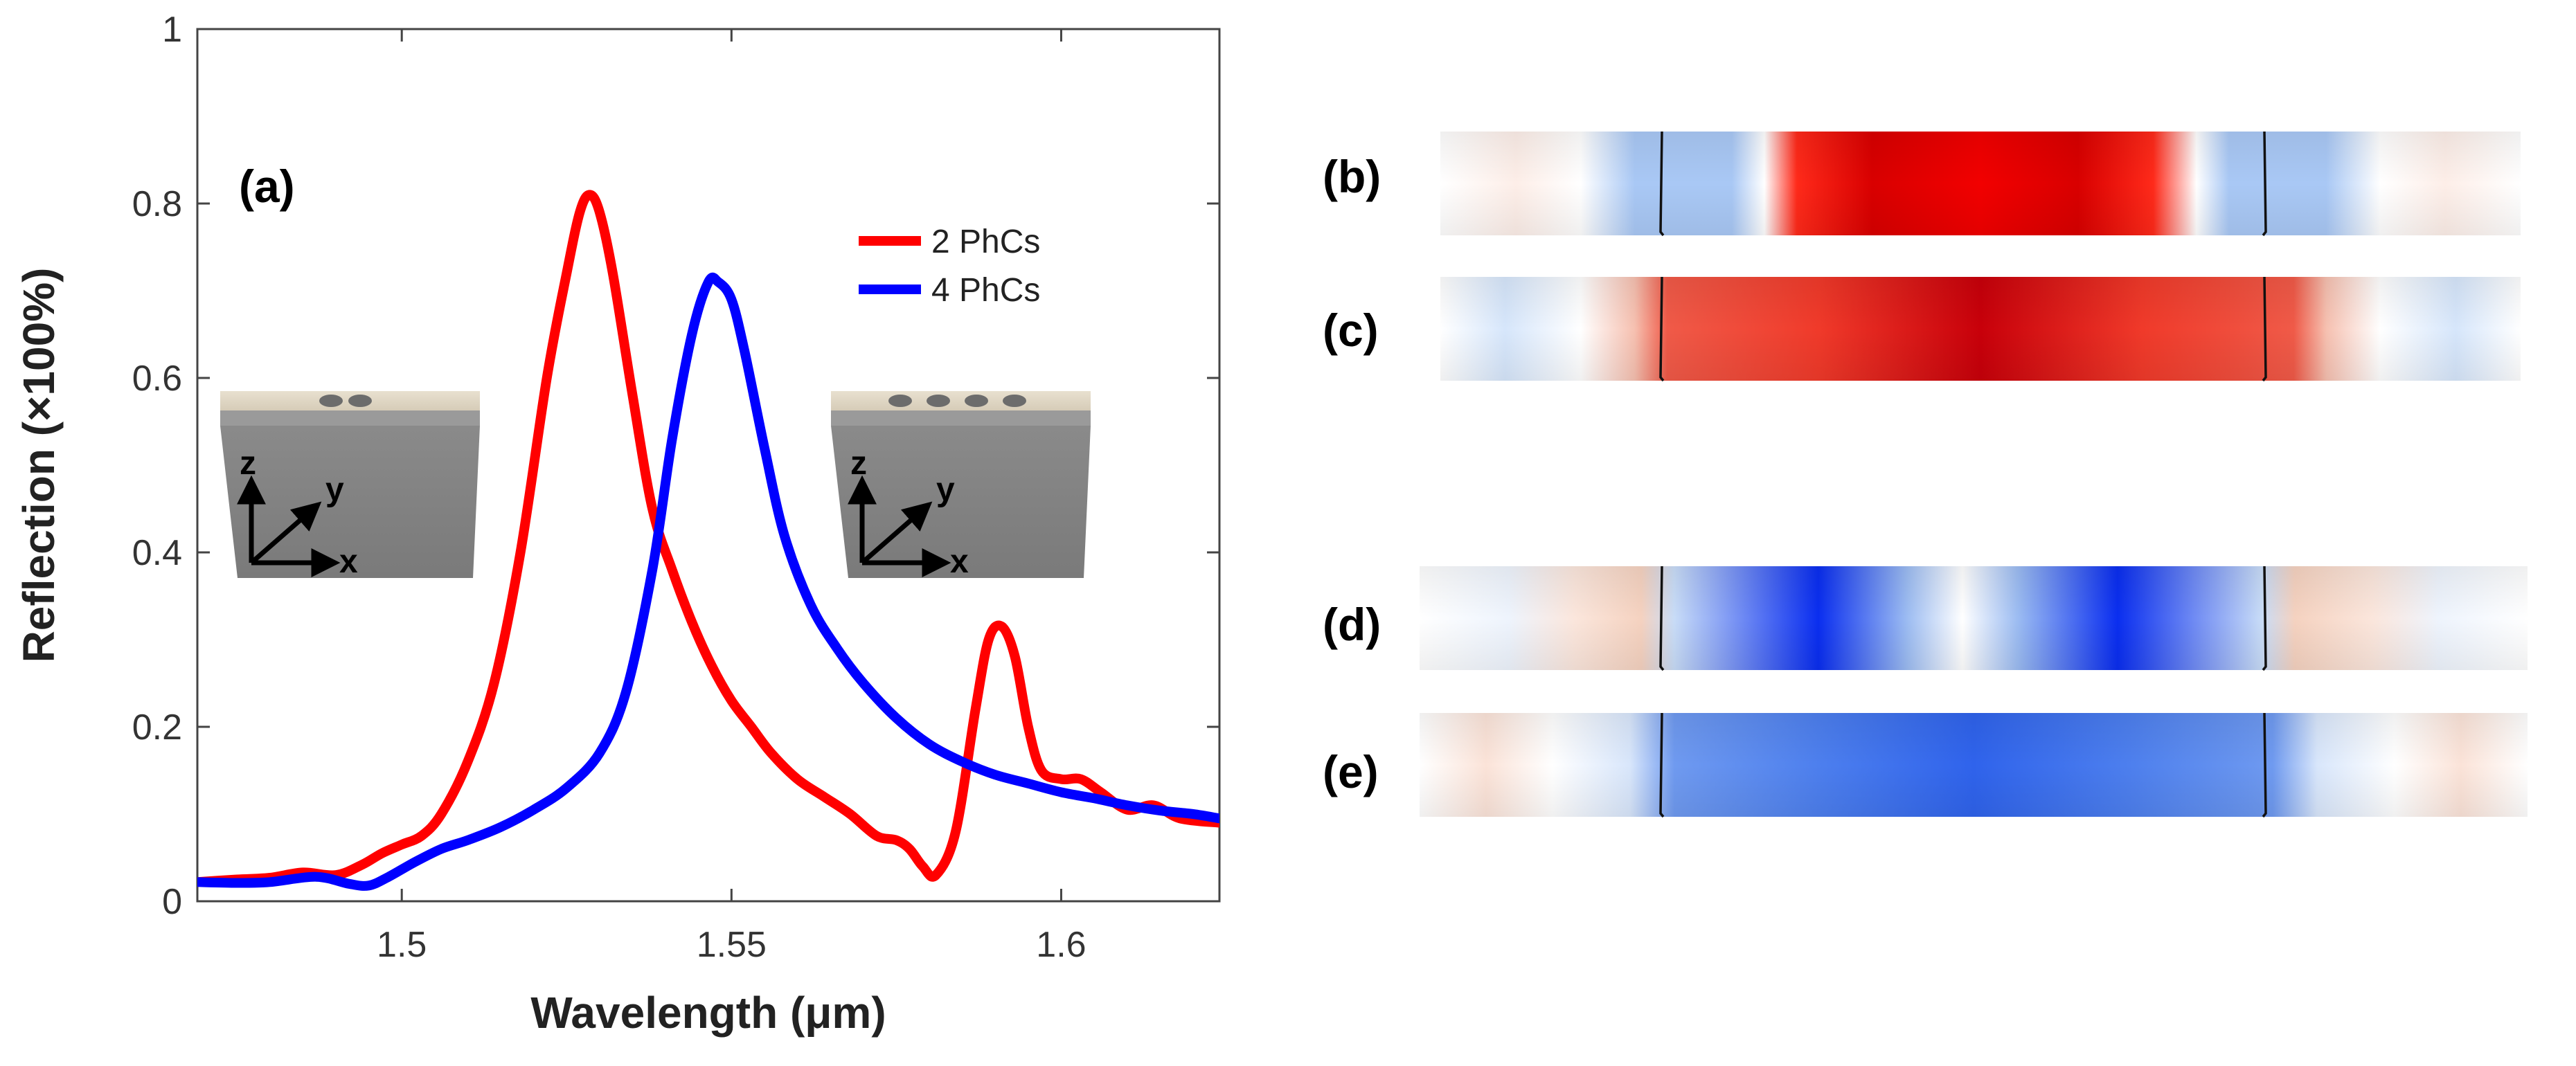 This screenshot has width=2576, height=1066. I want to click on inset-slab-2-holes: z y x, so click(350, 485).